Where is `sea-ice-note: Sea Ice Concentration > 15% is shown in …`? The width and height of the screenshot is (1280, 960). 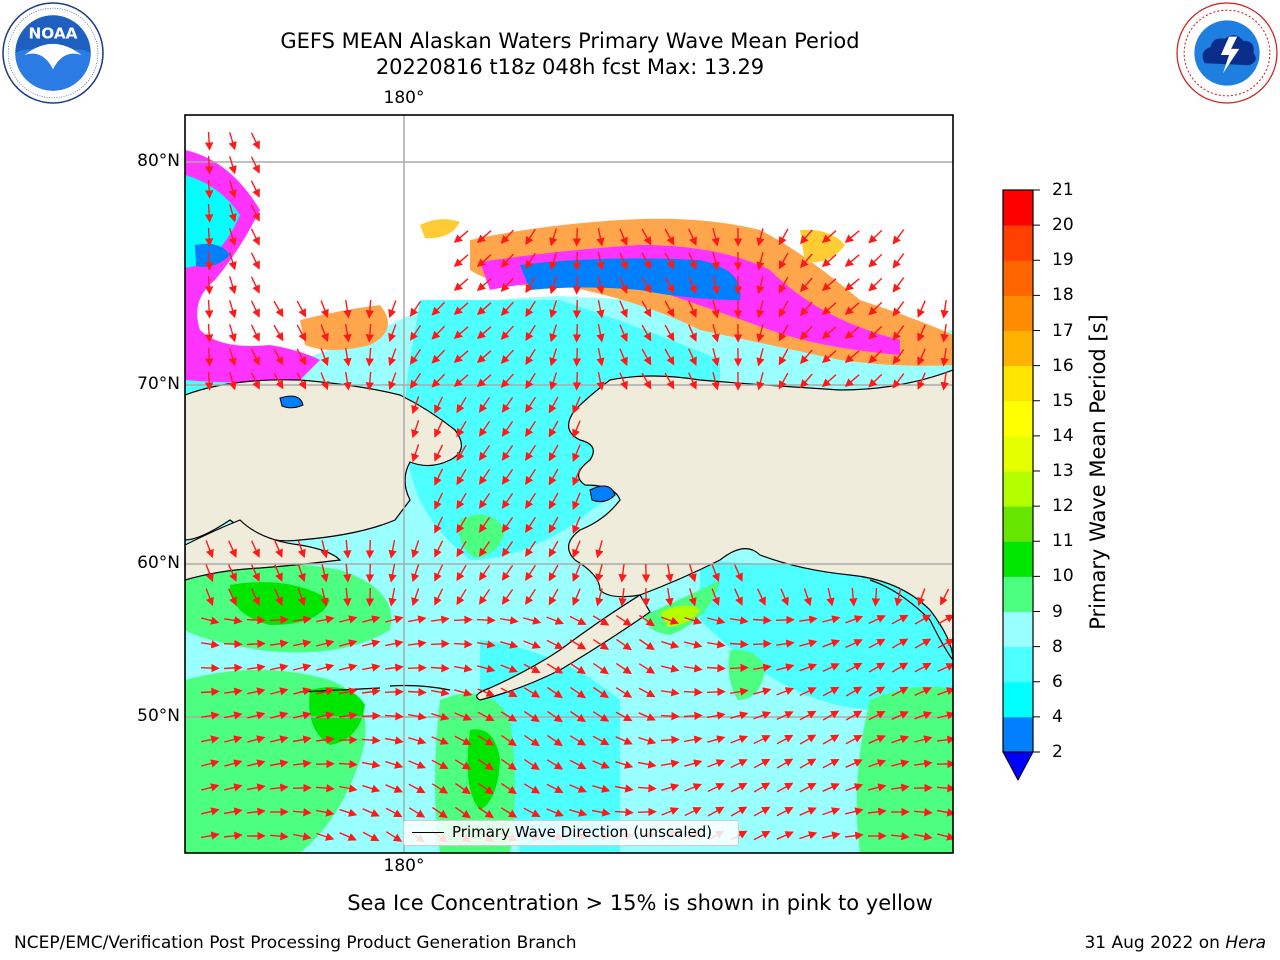 sea-ice-note: Sea Ice Concentration > 15% is shown in … is located at coordinates (640, 903).